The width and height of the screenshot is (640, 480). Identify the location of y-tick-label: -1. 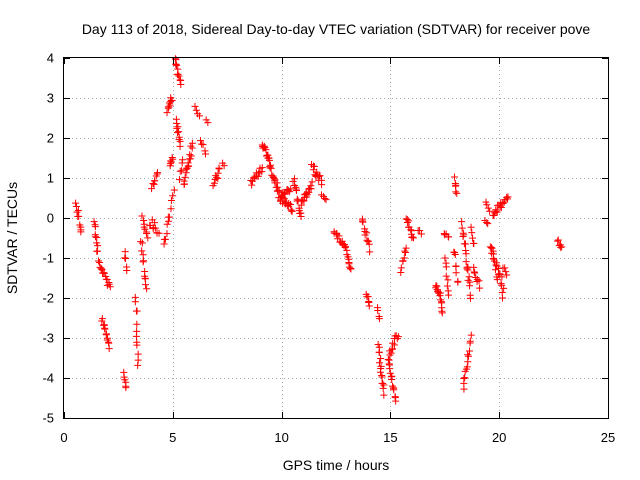
(48, 258).